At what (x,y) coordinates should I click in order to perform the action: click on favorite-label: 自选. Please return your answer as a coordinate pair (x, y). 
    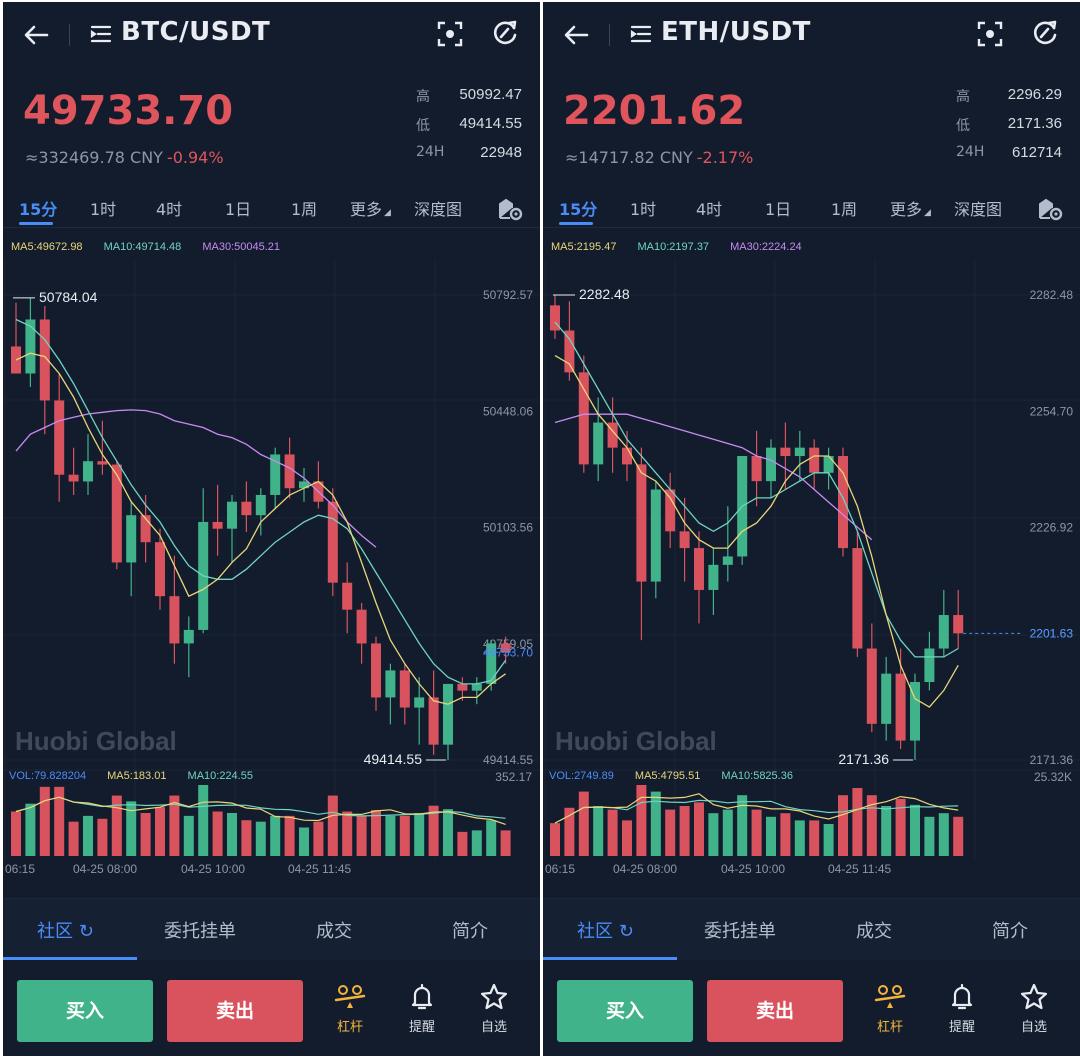
    Looking at the image, I should click on (1033, 1027).